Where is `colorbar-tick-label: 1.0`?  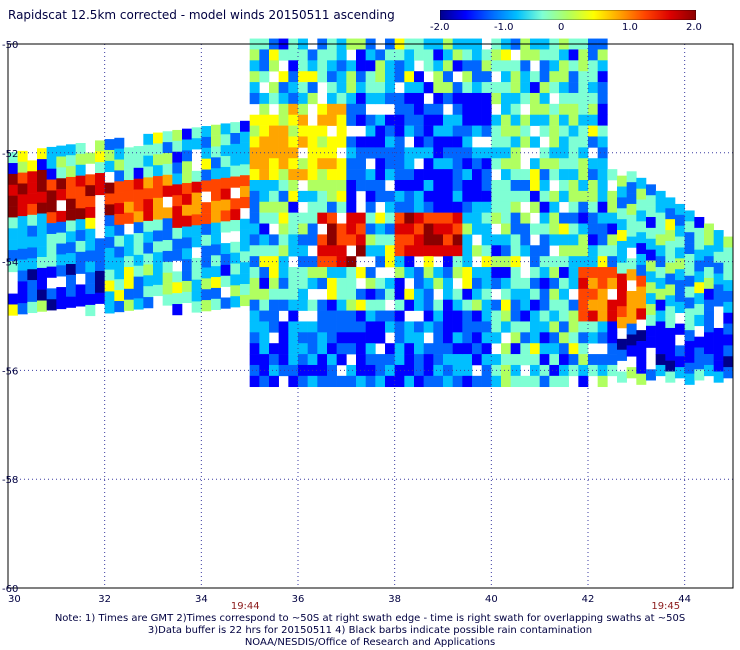 colorbar-tick-label: 1.0 is located at coordinates (630, 27).